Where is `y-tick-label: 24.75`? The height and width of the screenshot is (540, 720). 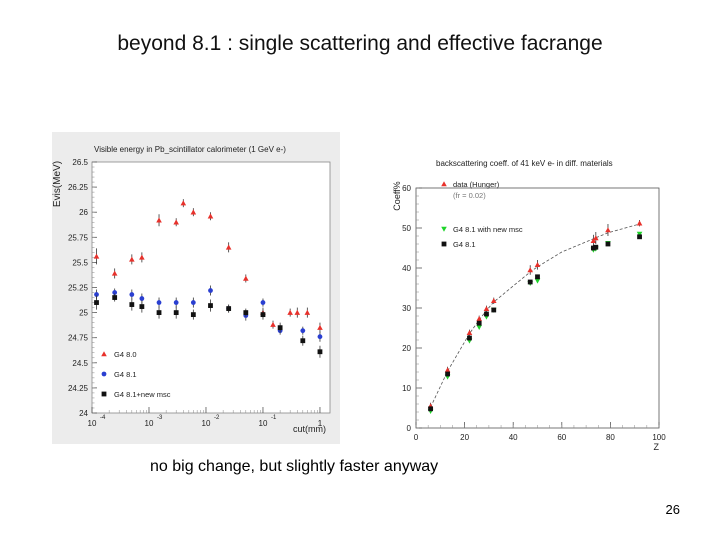 y-tick-label: 24.75 is located at coordinates (78, 338).